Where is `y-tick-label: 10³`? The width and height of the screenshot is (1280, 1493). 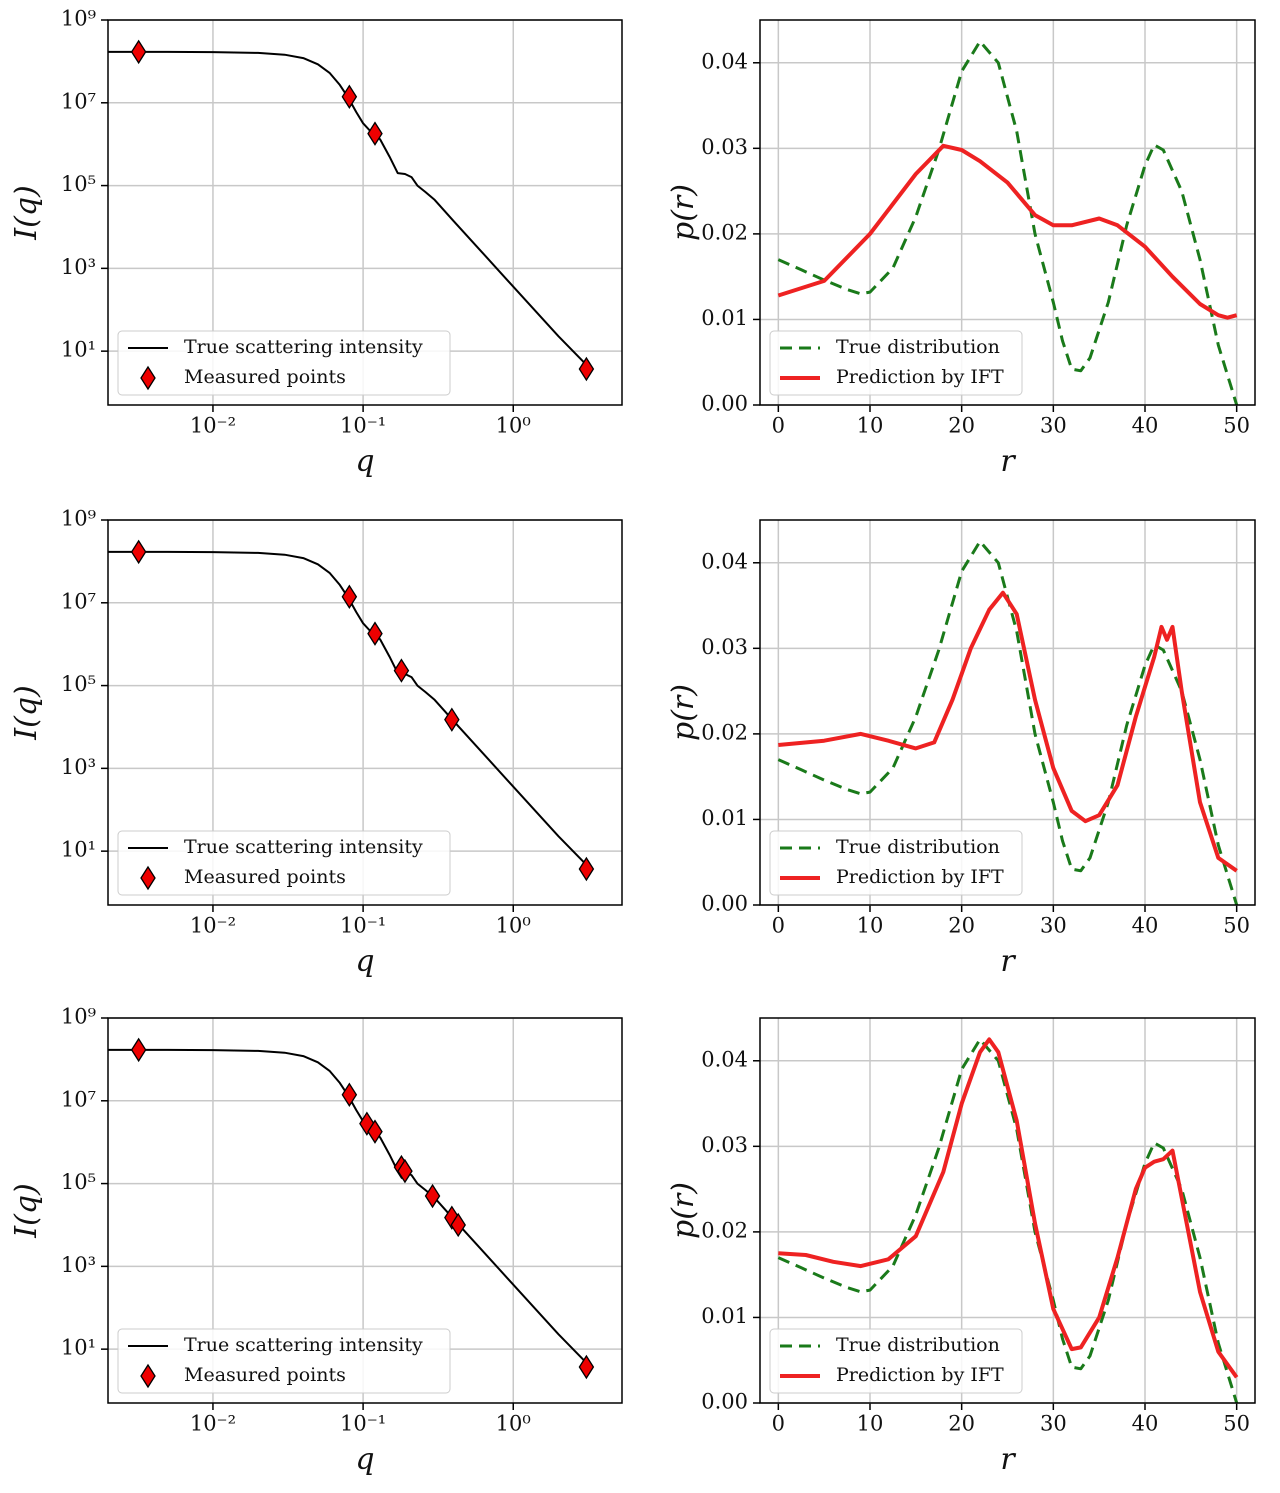 y-tick-label: 10³ is located at coordinates (78, 767).